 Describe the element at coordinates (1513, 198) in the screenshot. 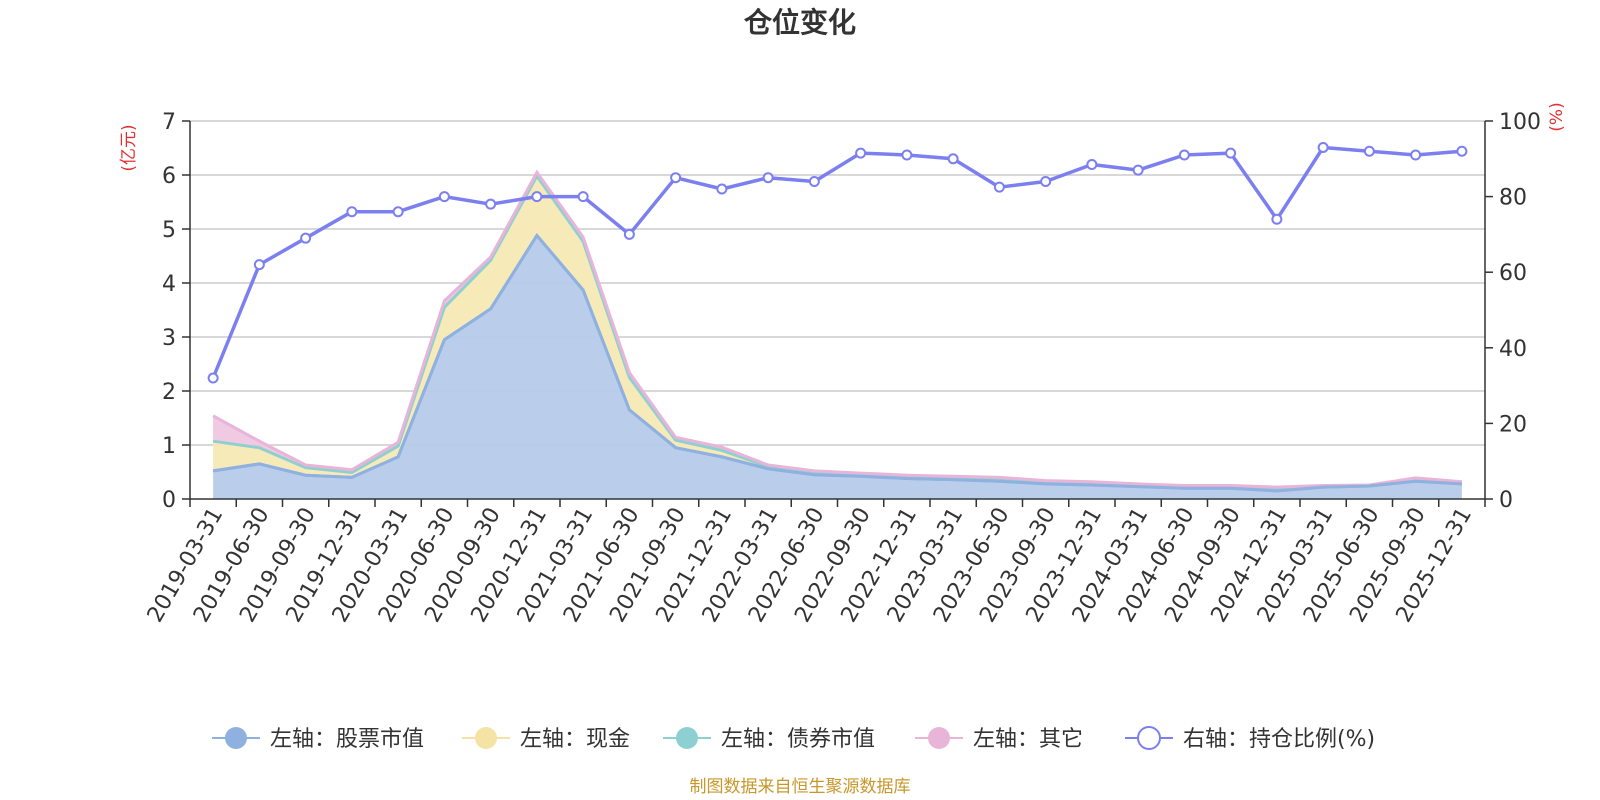

I see `right-tick-label: 80` at that location.